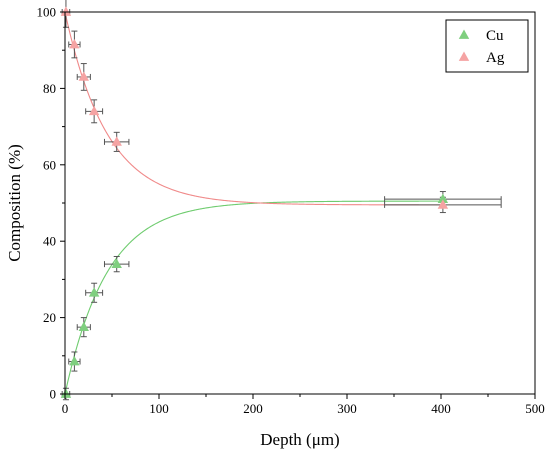  What do you see at coordinates (464, 56) in the screenshot?
I see `legend-marker-ag` at bounding box center [464, 56].